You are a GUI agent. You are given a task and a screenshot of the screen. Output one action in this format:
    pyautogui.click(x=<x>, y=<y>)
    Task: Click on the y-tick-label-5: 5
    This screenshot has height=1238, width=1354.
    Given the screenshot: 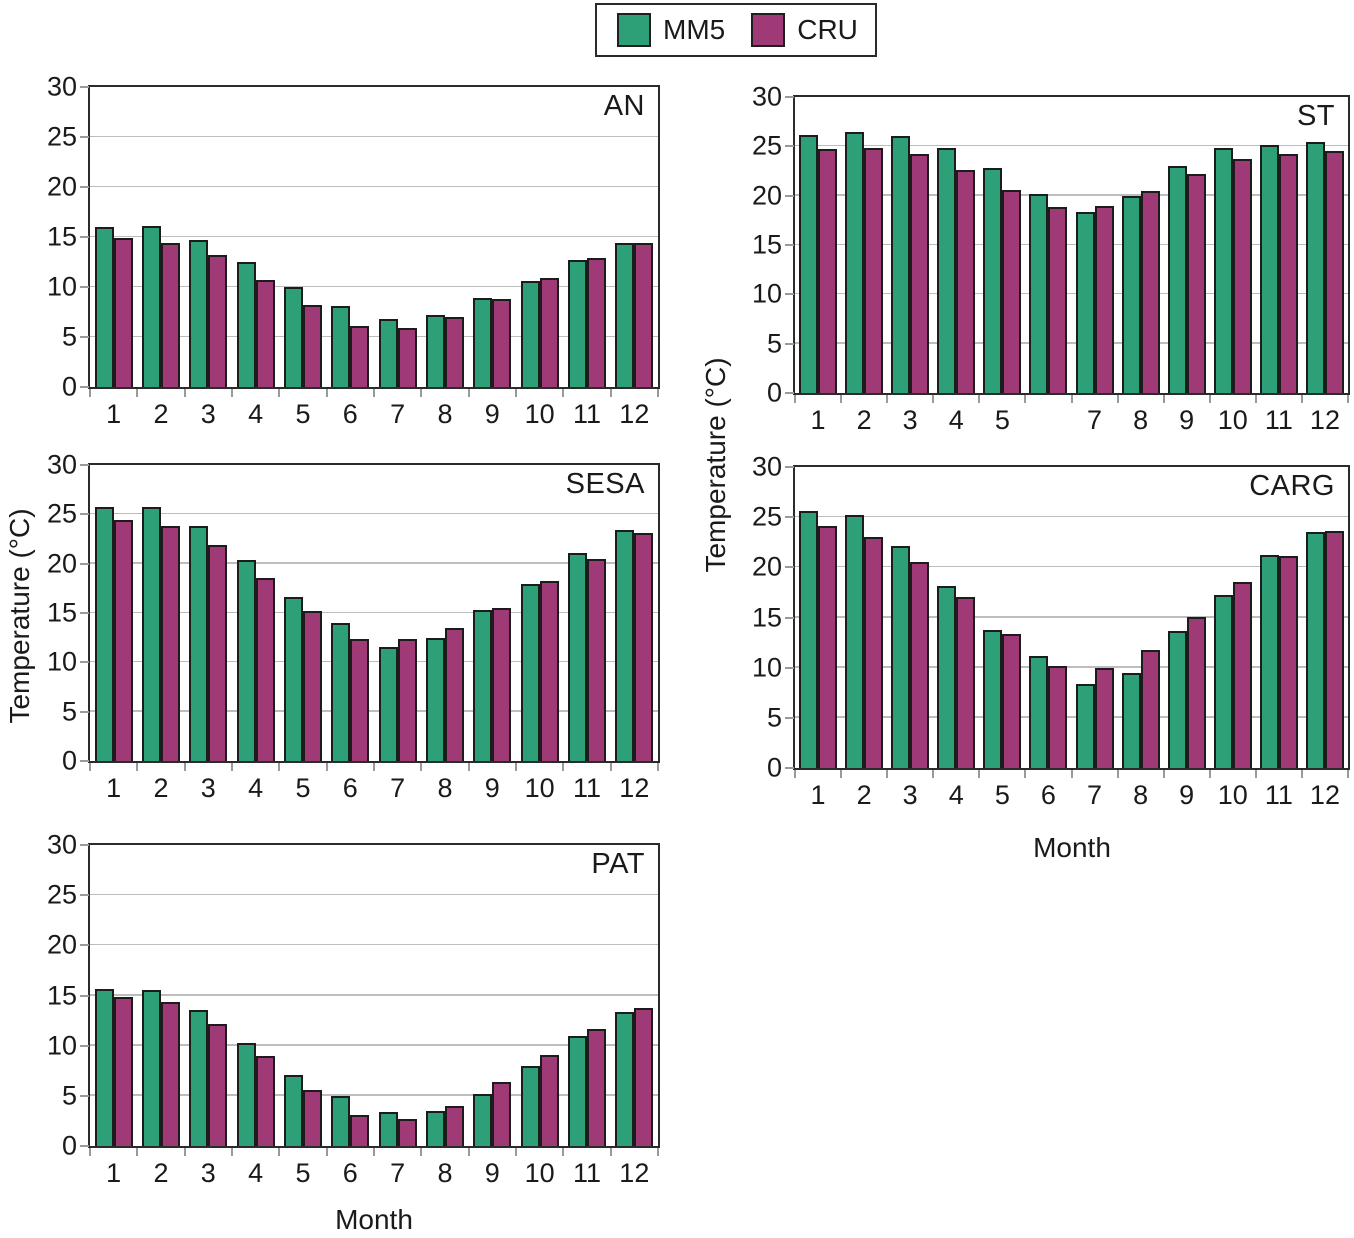 What is the action you would take?
    pyautogui.click(x=69, y=711)
    